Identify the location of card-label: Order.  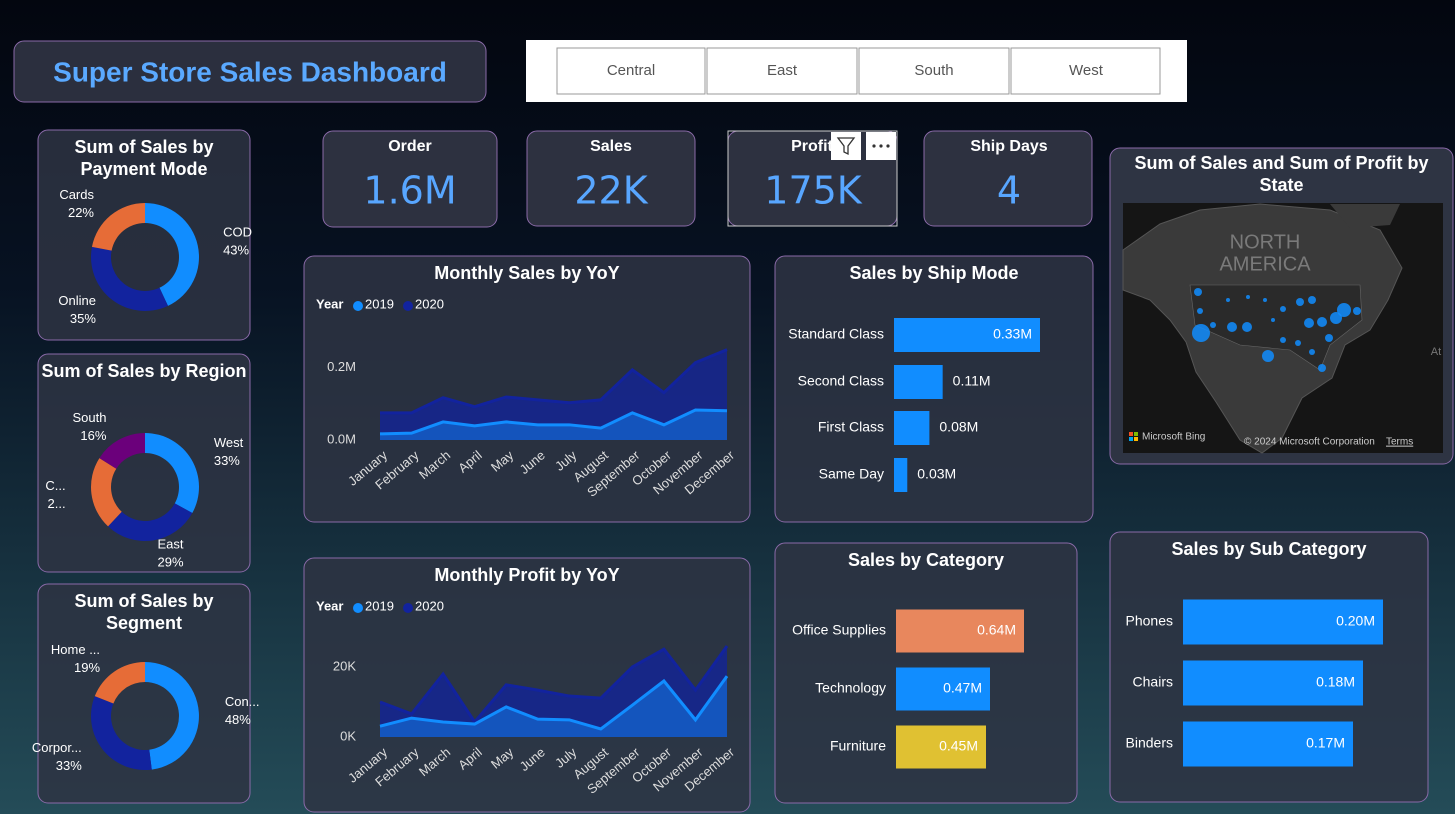
(410, 146).